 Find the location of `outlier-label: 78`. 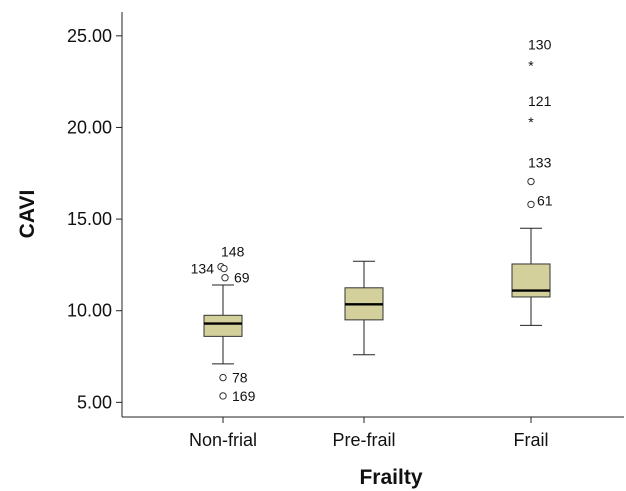

outlier-label: 78 is located at coordinates (240, 378).